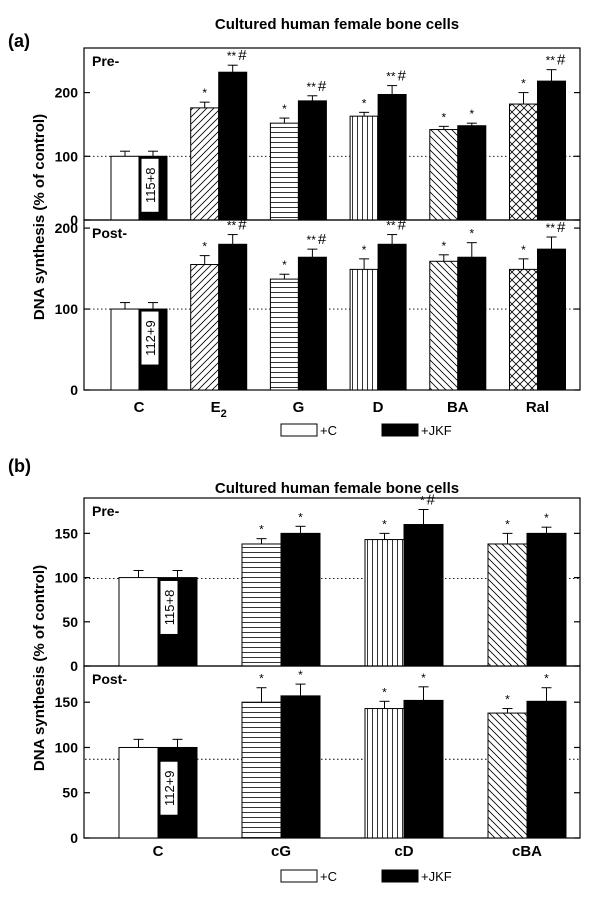 Image resolution: width=600 pixels, height=902 pixels. Describe the element at coordinates (19, 466) in the screenshot. I see `panel-label: (b)` at that location.